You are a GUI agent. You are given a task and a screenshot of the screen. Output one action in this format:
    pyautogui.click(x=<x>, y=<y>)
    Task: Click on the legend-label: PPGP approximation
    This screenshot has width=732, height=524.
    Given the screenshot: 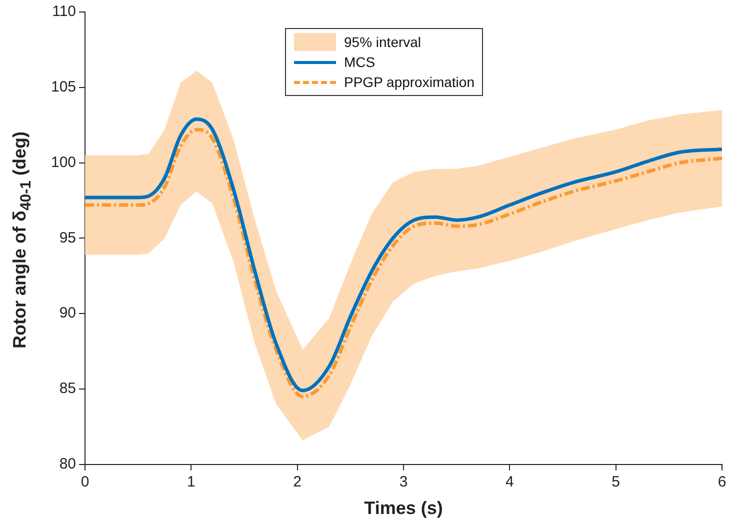 What is the action you would take?
    pyautogui.click(x=409, y=82)
    